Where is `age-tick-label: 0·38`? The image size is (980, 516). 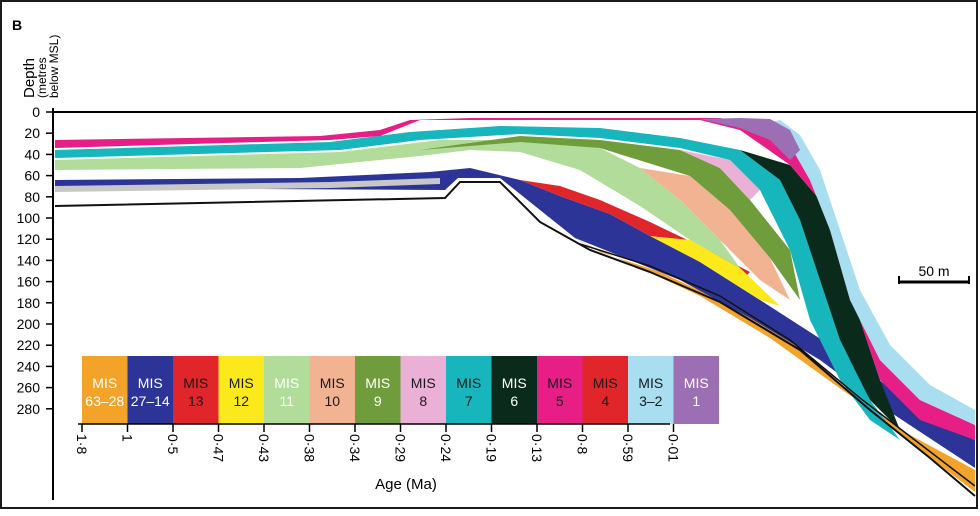 age-tick-label: 0·38 is located at coordinates (310, 448).